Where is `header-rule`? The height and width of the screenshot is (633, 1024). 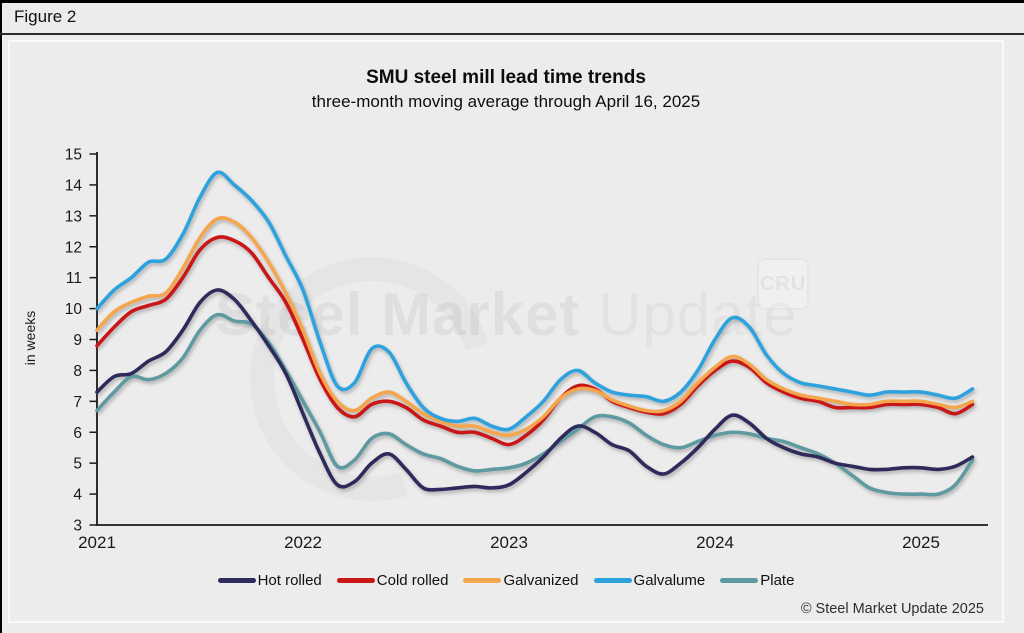 header-rule is located at coordinates (512, 34).